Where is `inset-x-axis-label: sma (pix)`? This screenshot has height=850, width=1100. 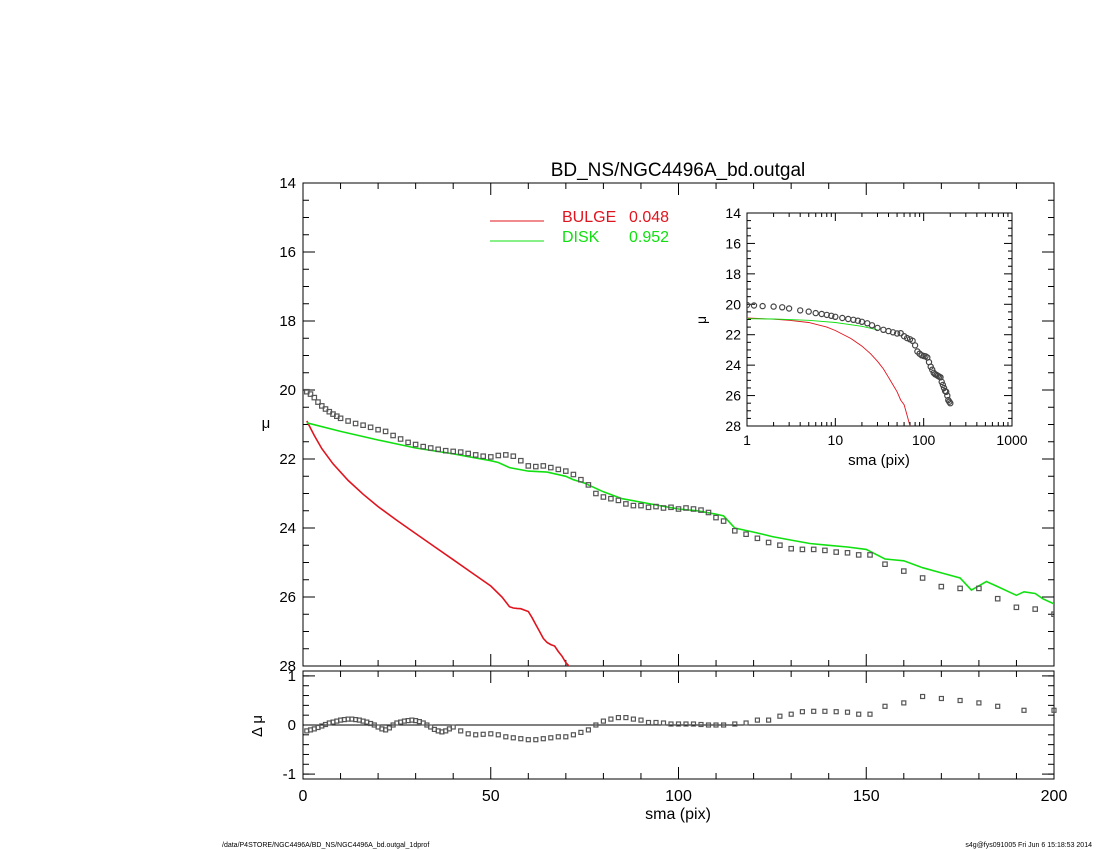 inset-x-axis-label: sma (pix) is located at coordinates (879, 460).